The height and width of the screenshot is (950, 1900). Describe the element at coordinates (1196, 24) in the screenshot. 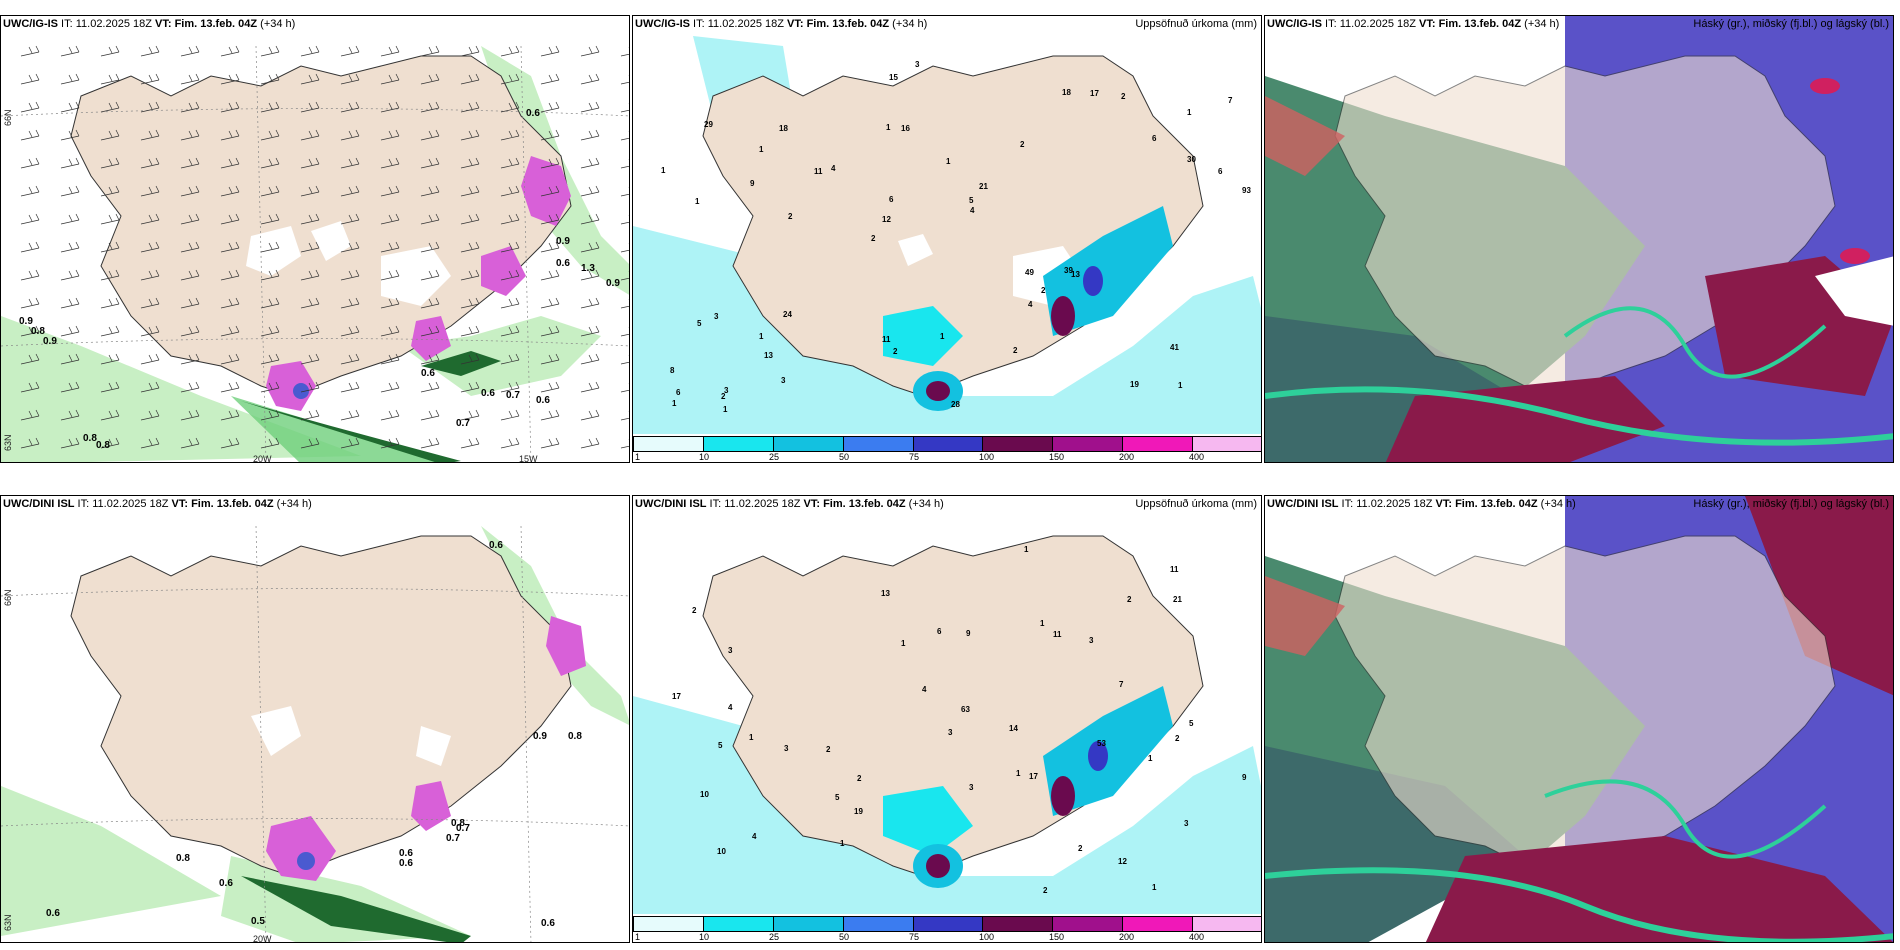

I see `panel-title: Uppsöfnuð úrkoma (mm)` at that location.